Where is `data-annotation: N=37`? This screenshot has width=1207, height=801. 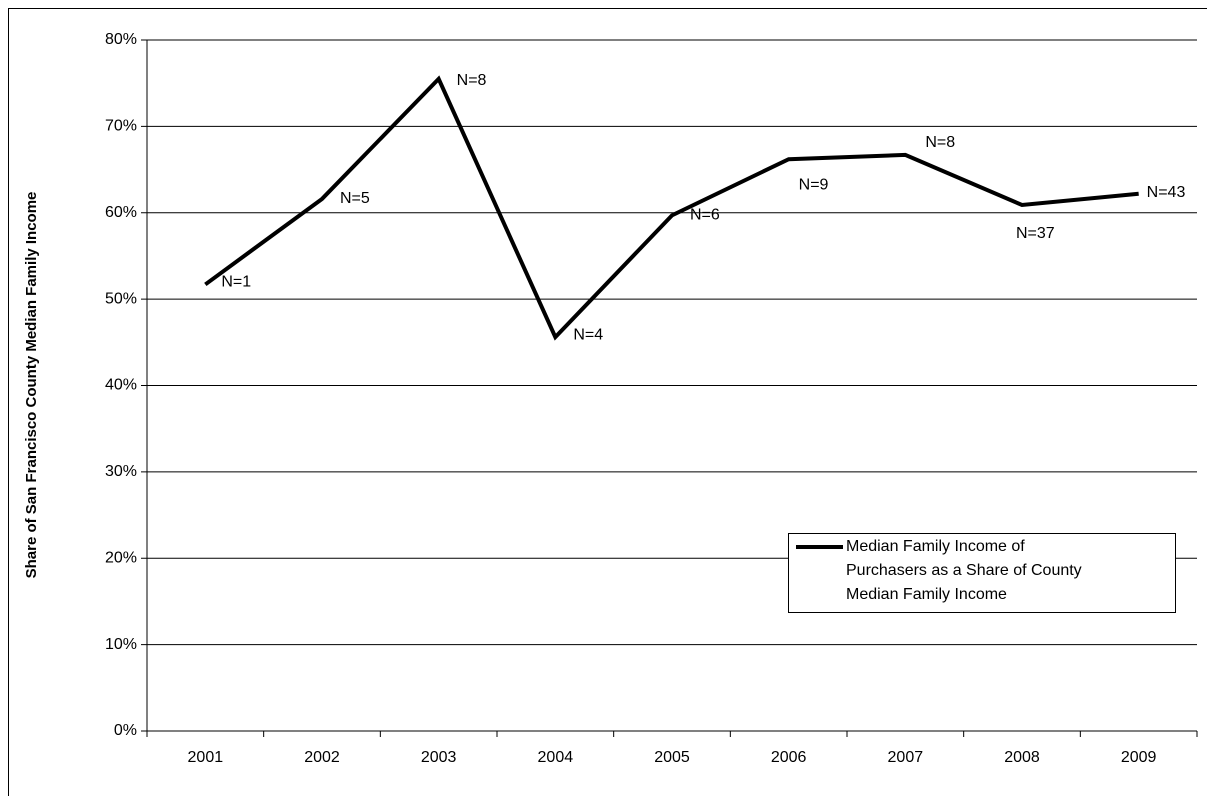
data-annotation: N=37 is located at coordinates (1035, 233).